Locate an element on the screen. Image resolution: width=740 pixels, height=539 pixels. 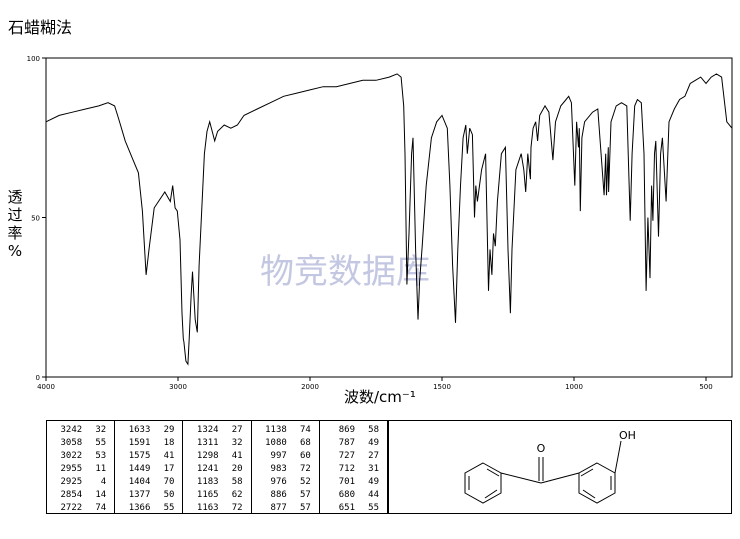
peak-table-row: 712 31 is located at coordinates (353, 469).